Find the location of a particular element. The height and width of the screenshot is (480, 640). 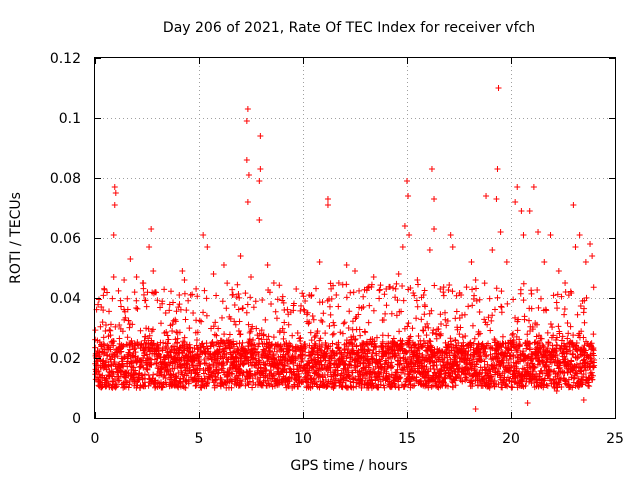

y-tick-label: 0.08 is located at coordinates (65, 179).